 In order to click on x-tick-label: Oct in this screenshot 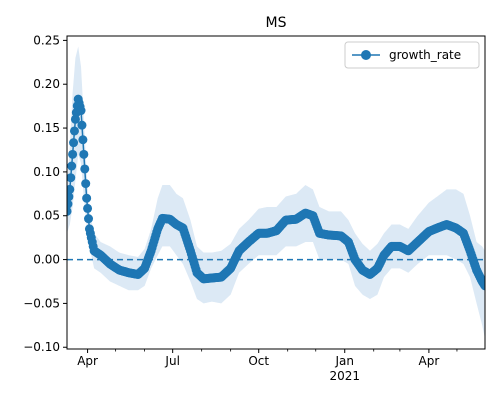, I will do `click(258, 361)`.